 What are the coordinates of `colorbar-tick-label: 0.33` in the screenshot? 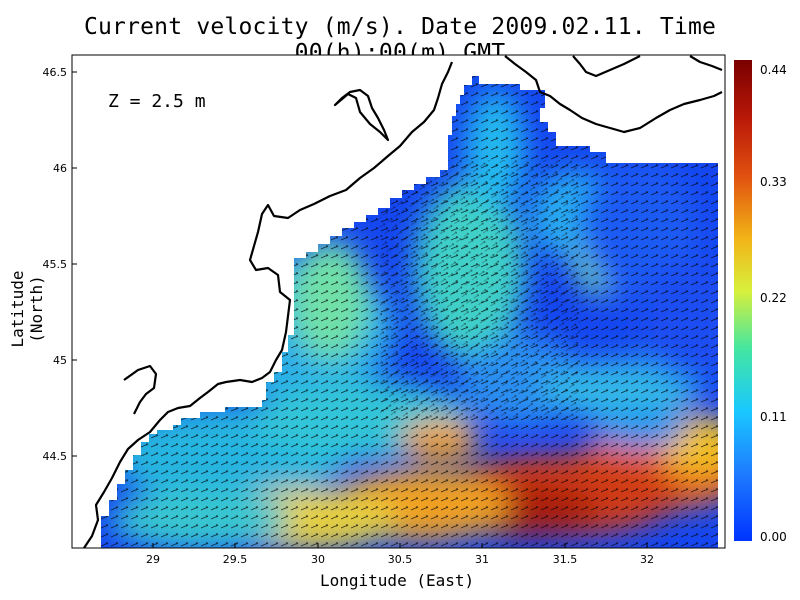 It's located at (773, 182).